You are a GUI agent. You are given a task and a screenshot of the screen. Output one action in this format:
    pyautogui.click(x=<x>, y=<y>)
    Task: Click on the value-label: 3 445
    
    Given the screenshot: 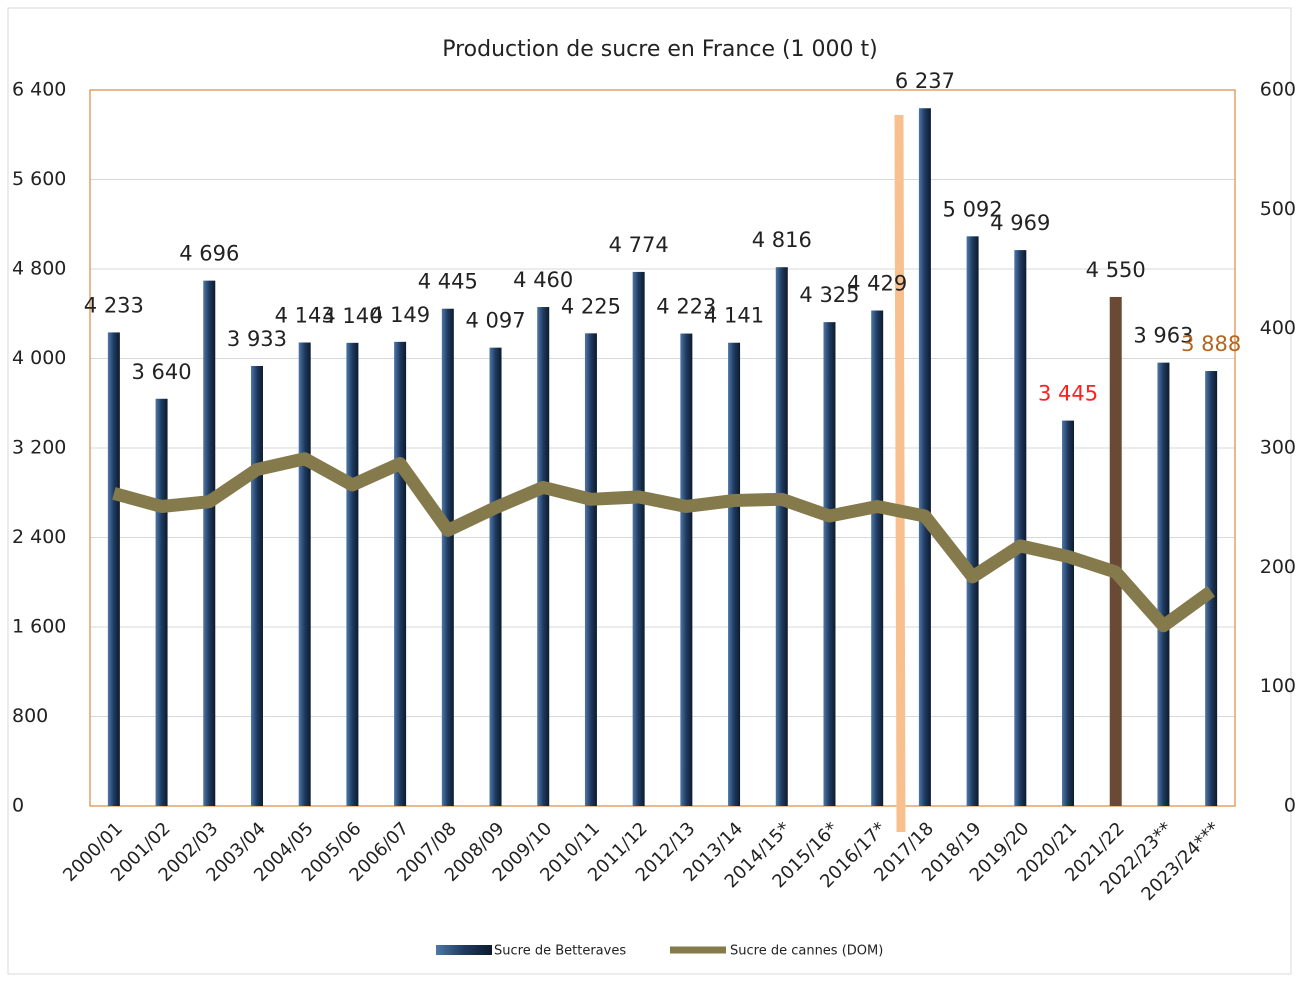 What is the action you would take?
    pyautogui.click(x=1068, y=394)
    